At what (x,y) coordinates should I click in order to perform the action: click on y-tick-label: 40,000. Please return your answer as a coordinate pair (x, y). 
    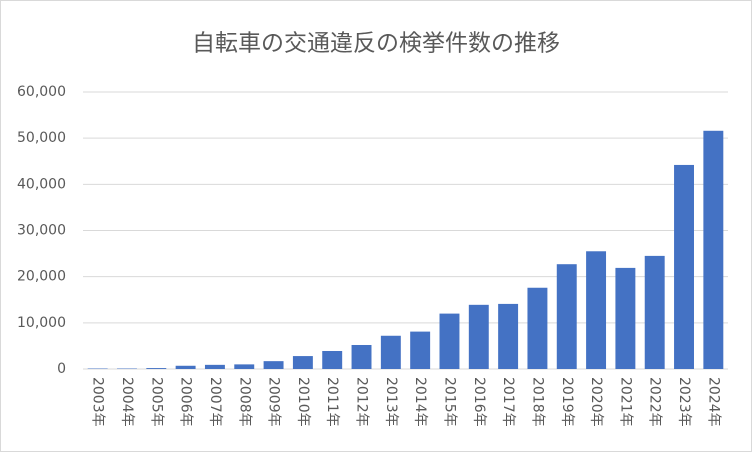
    Looking at the image, I should click on (41, 184).